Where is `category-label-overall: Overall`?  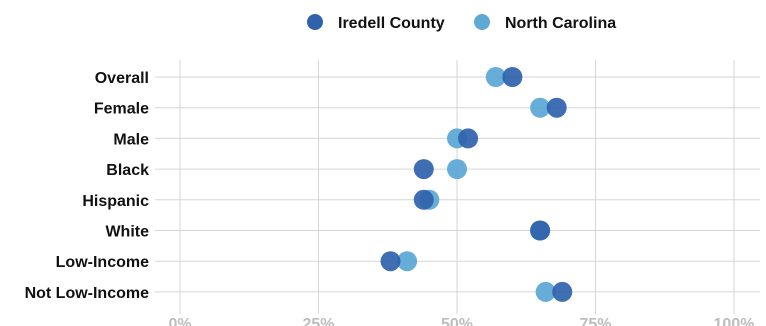
category-label-overall: Overall is located at coordinates (122, 78).